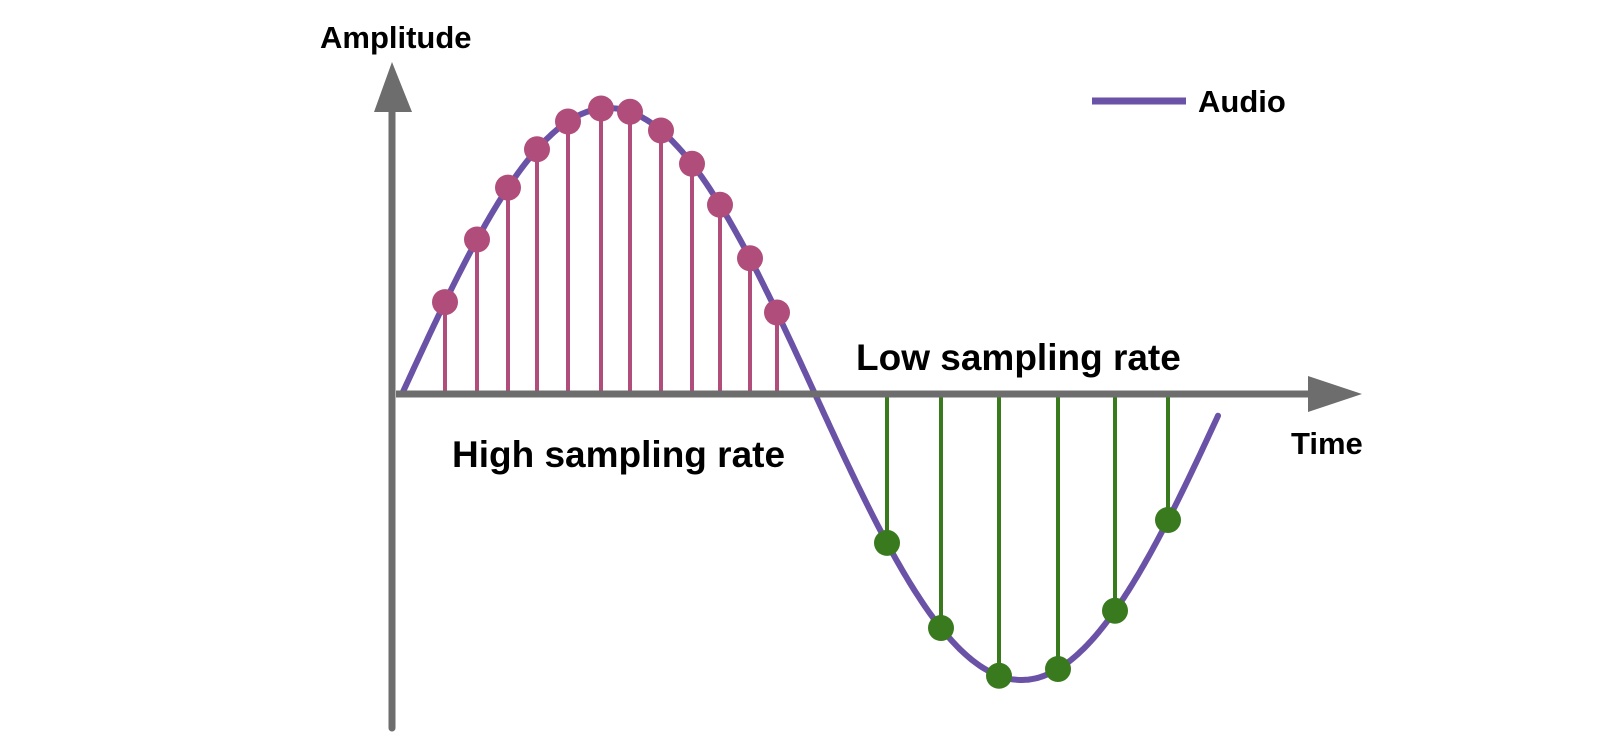 The image size is (1615, 750). What do you see at coordinates (1242, 101) in the screenshot?
I see `legend-audio-label: Audio` at bounding box center [1242, 101].